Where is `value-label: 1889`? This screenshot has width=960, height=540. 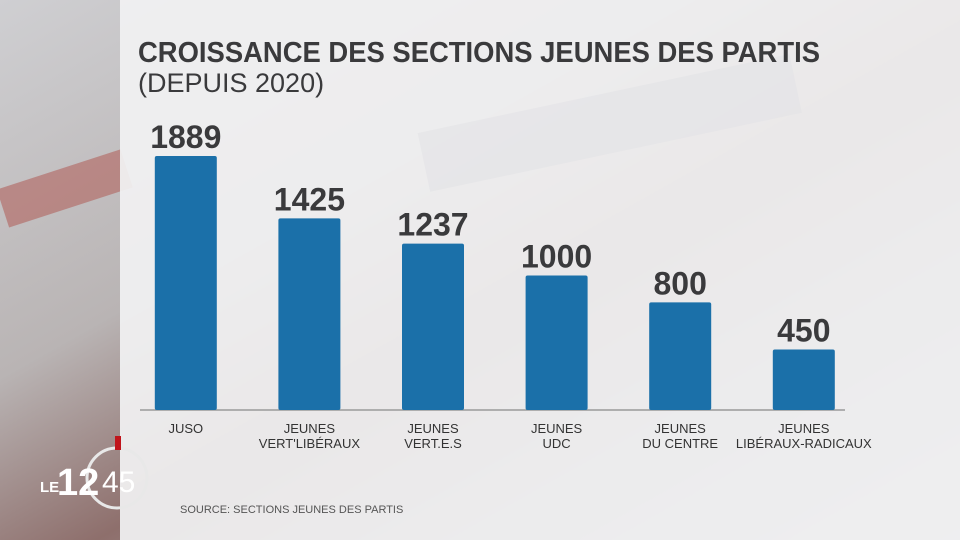
value-label: 1889 is located at coordinates (185, 137).